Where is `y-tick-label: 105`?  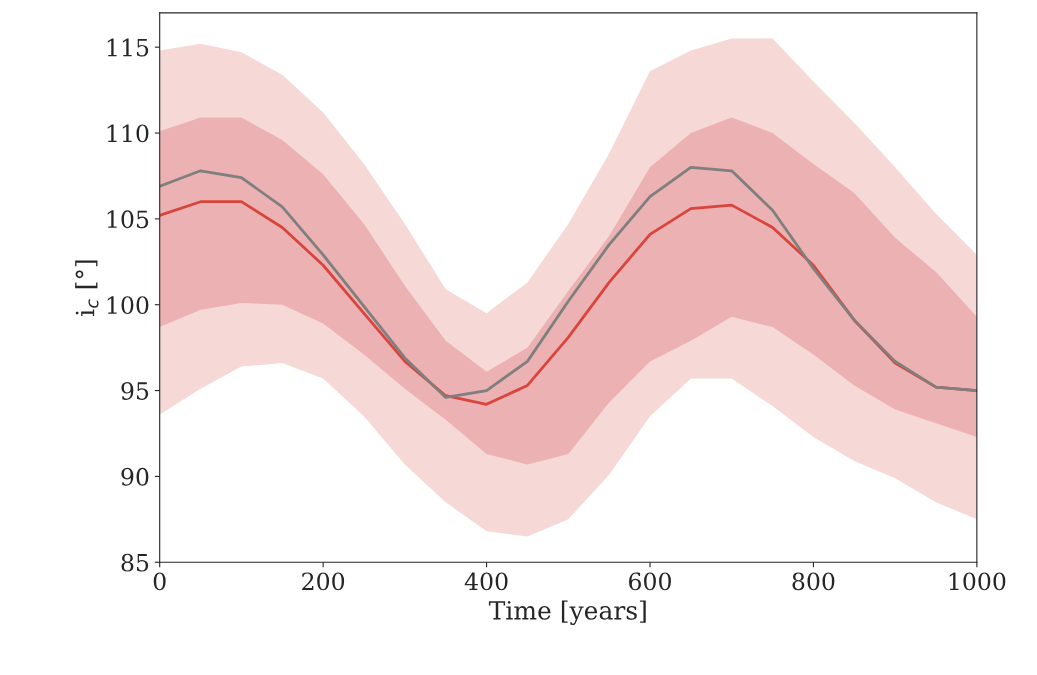 y-tick-label: 105 is located at coordinates (128, 219).